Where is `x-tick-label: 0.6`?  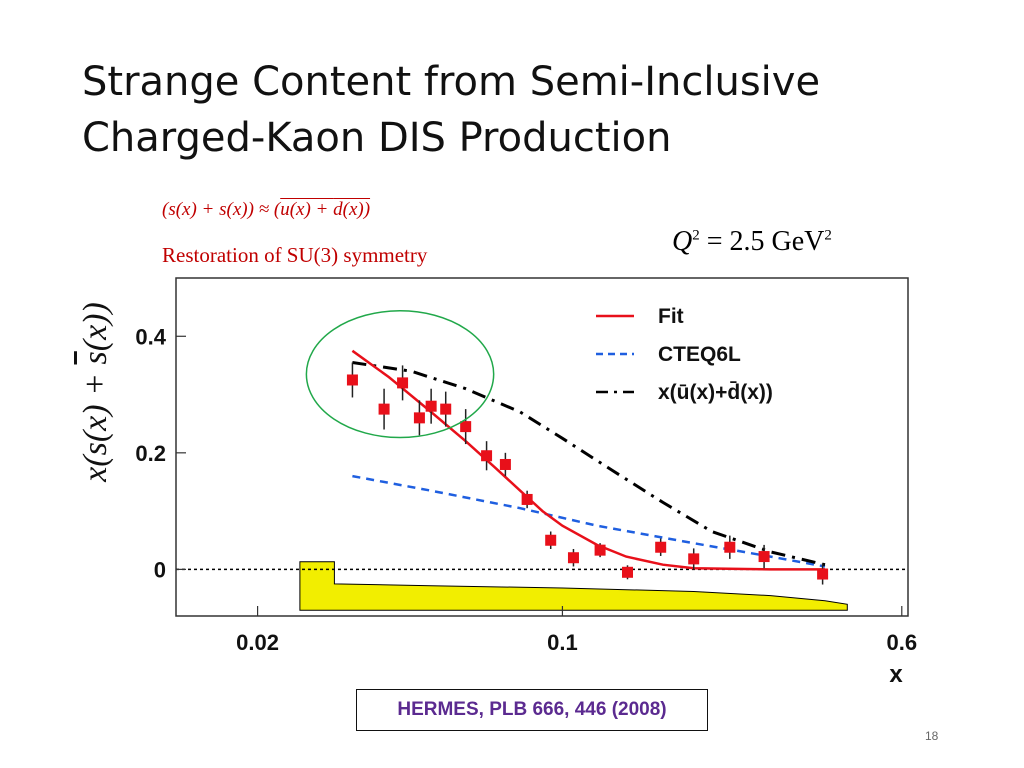
x-tick-label: 0.6 is located at coordinates (901, 642).